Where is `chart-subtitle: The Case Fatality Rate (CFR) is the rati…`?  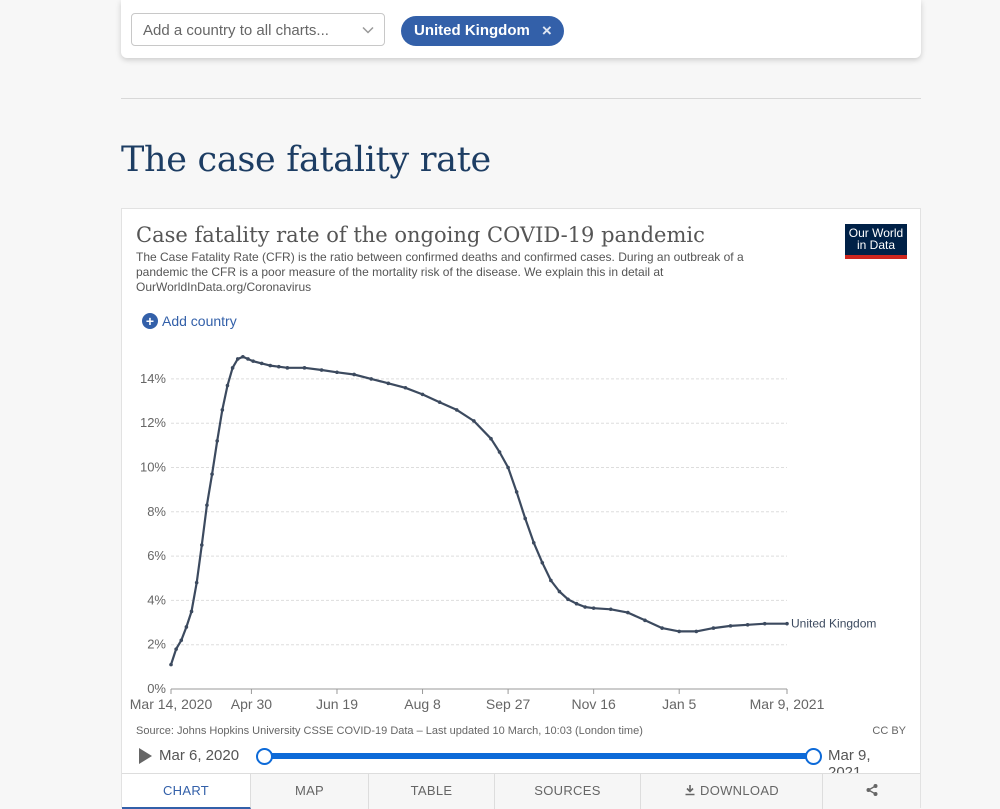
chart-subtitle: The Case Fatality Rate (CFR) is the rati… is located at coordinates (440, 272).